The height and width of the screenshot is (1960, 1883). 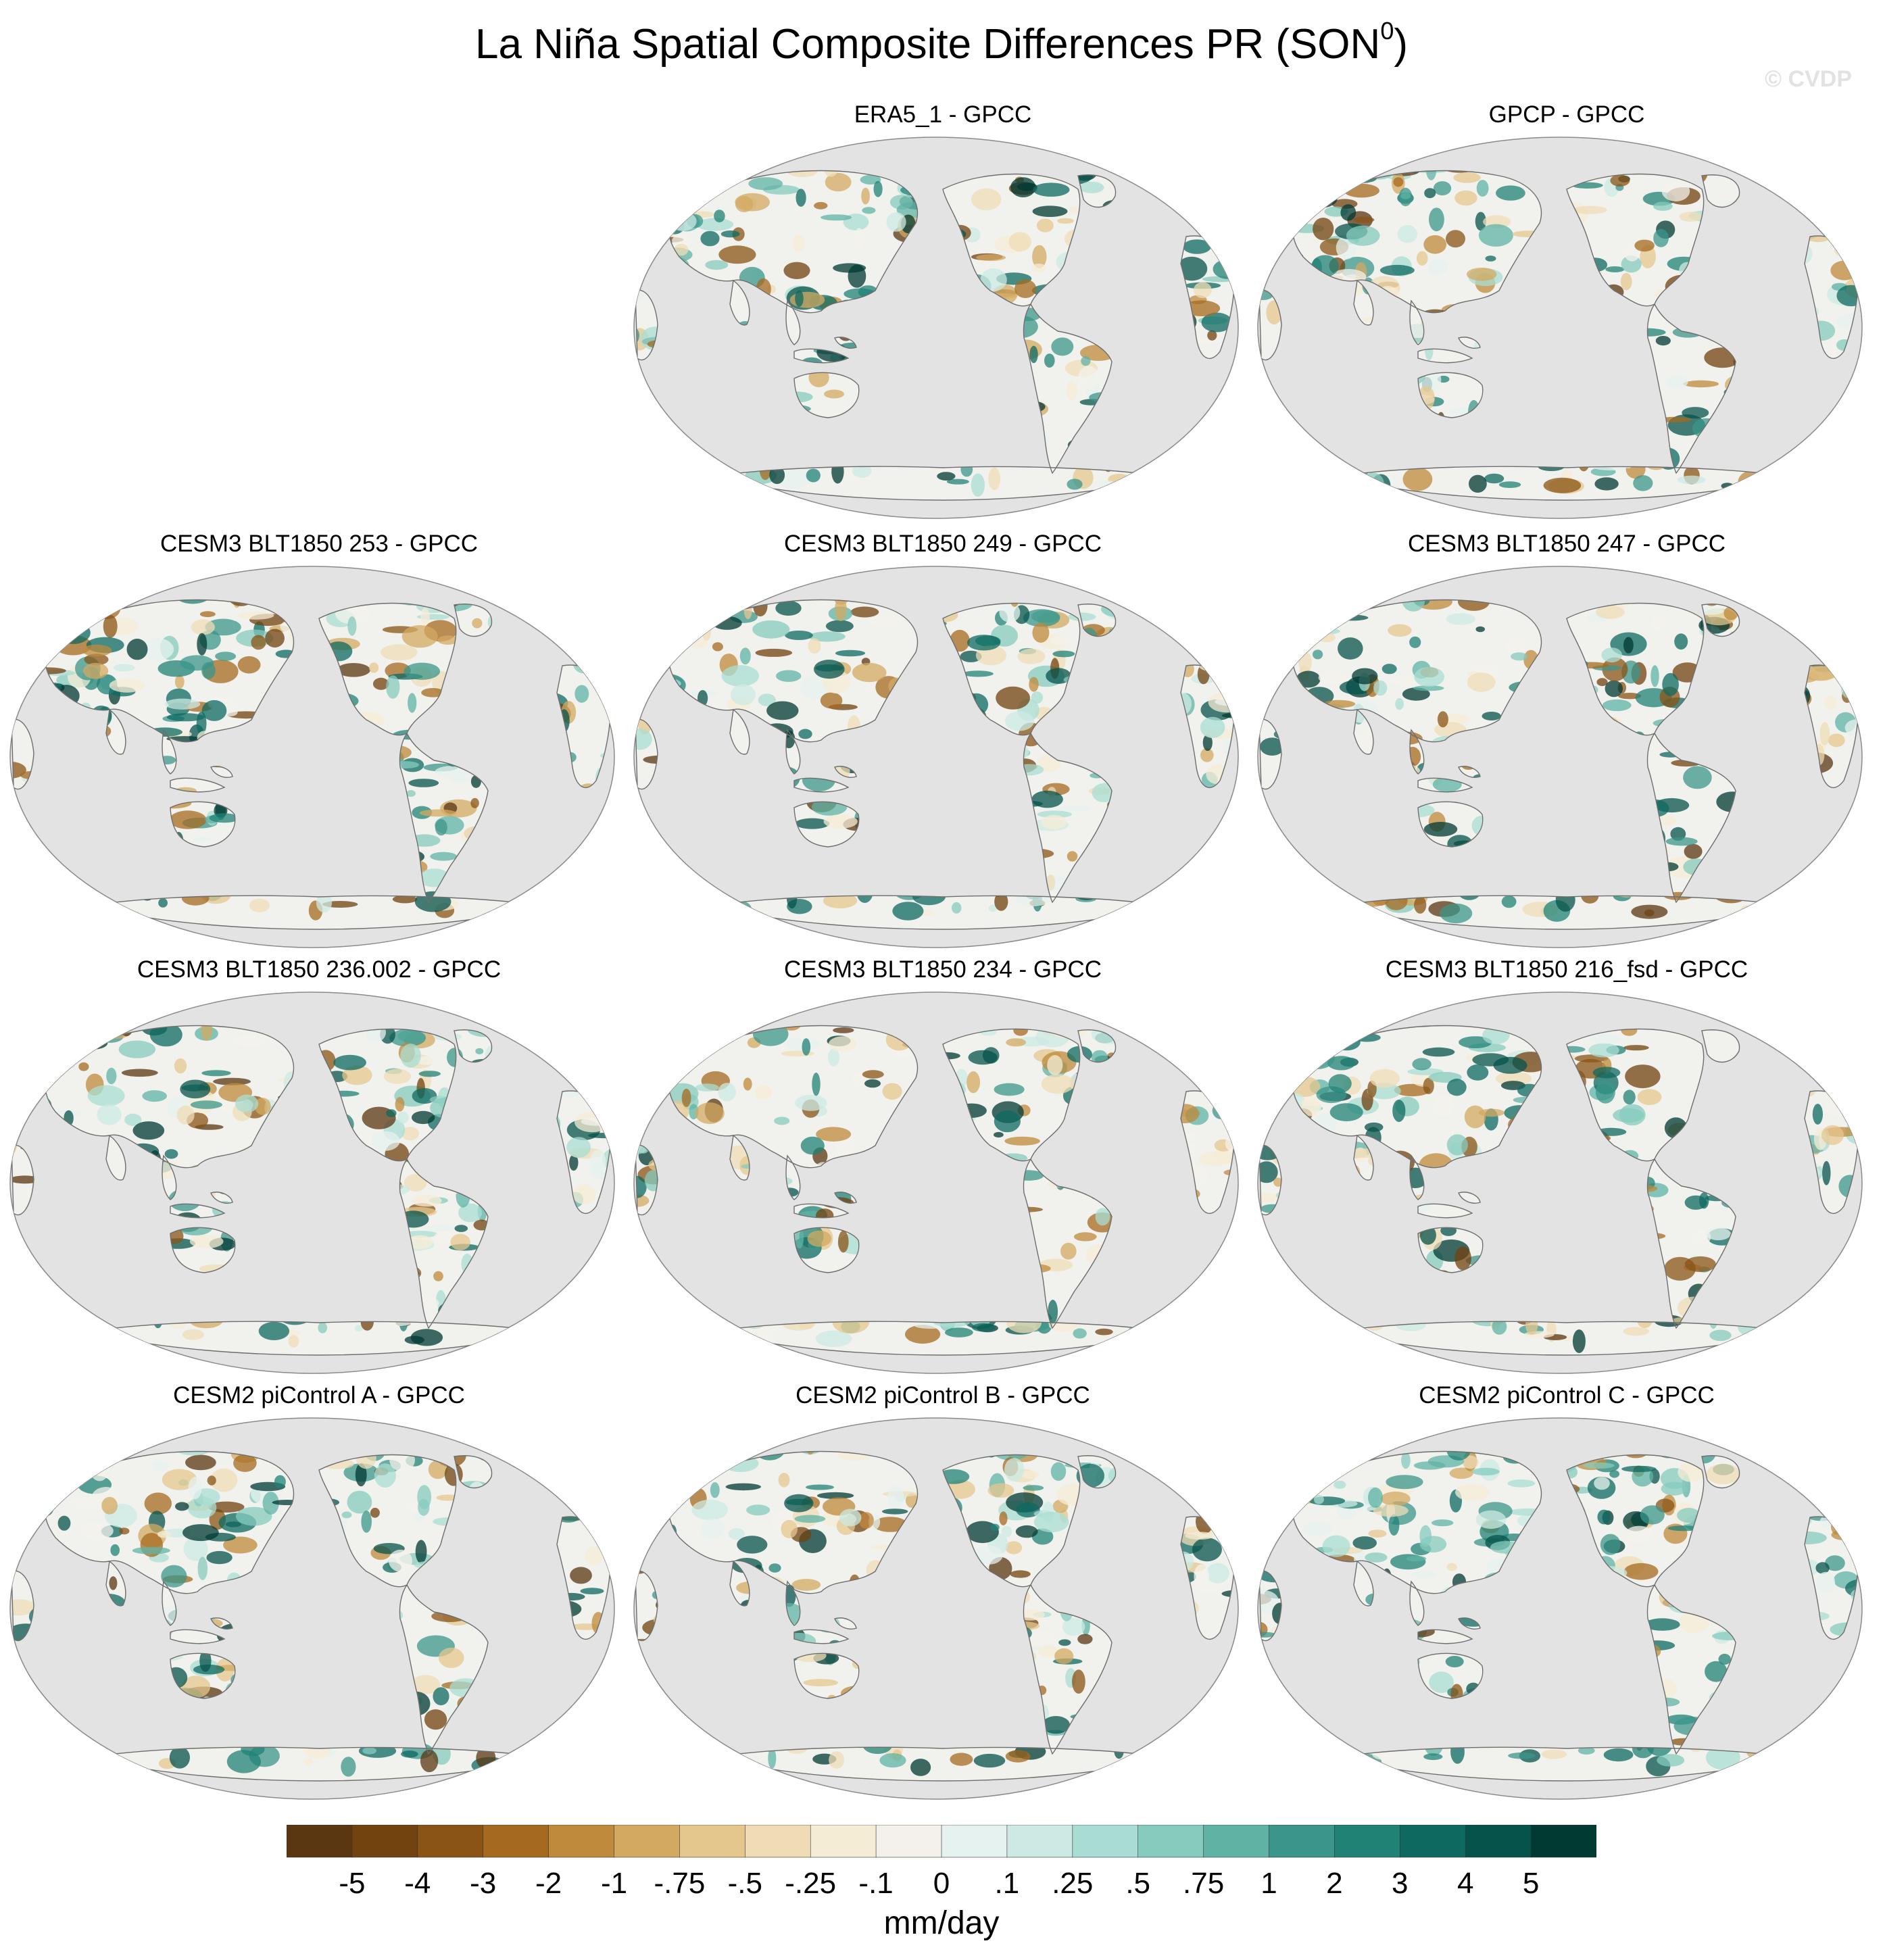 I want to click on colorbar-tick-label: -2, so click(x=548, y=1883).